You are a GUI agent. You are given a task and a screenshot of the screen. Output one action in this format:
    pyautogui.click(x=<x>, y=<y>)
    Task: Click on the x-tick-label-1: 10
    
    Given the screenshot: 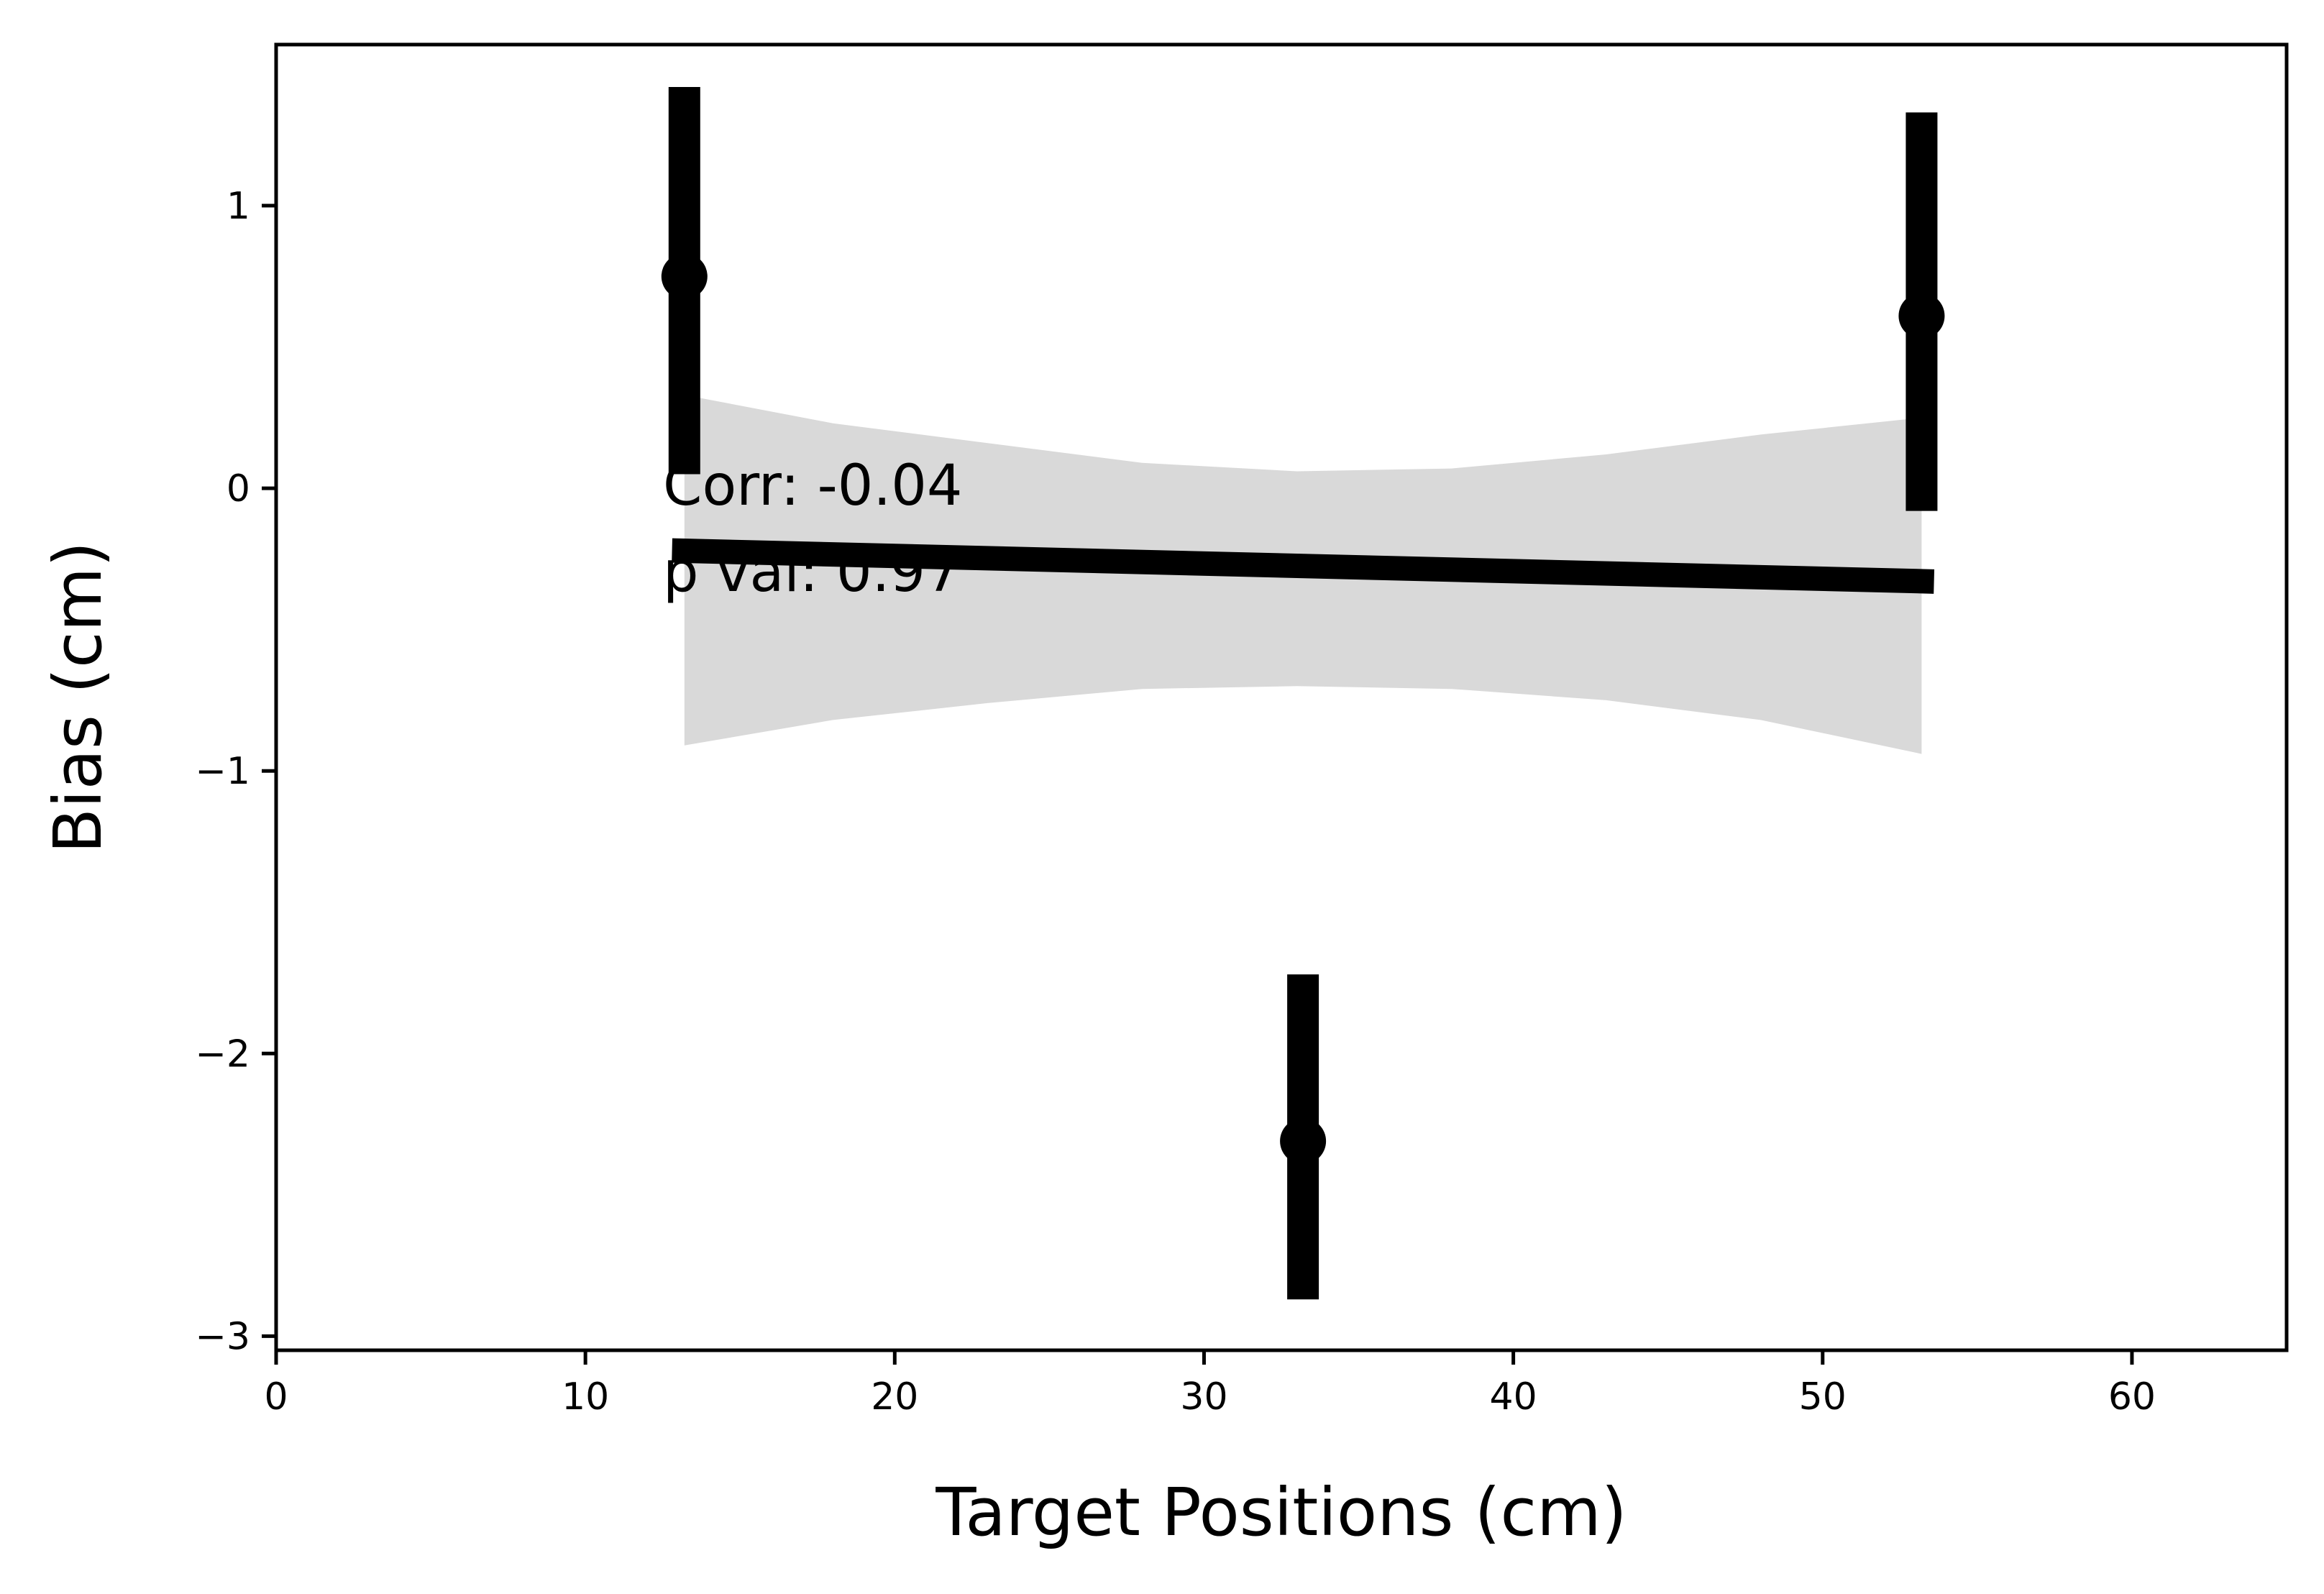 What is the action you would take?
    pyautogui.click(x=585, y=1397)
    